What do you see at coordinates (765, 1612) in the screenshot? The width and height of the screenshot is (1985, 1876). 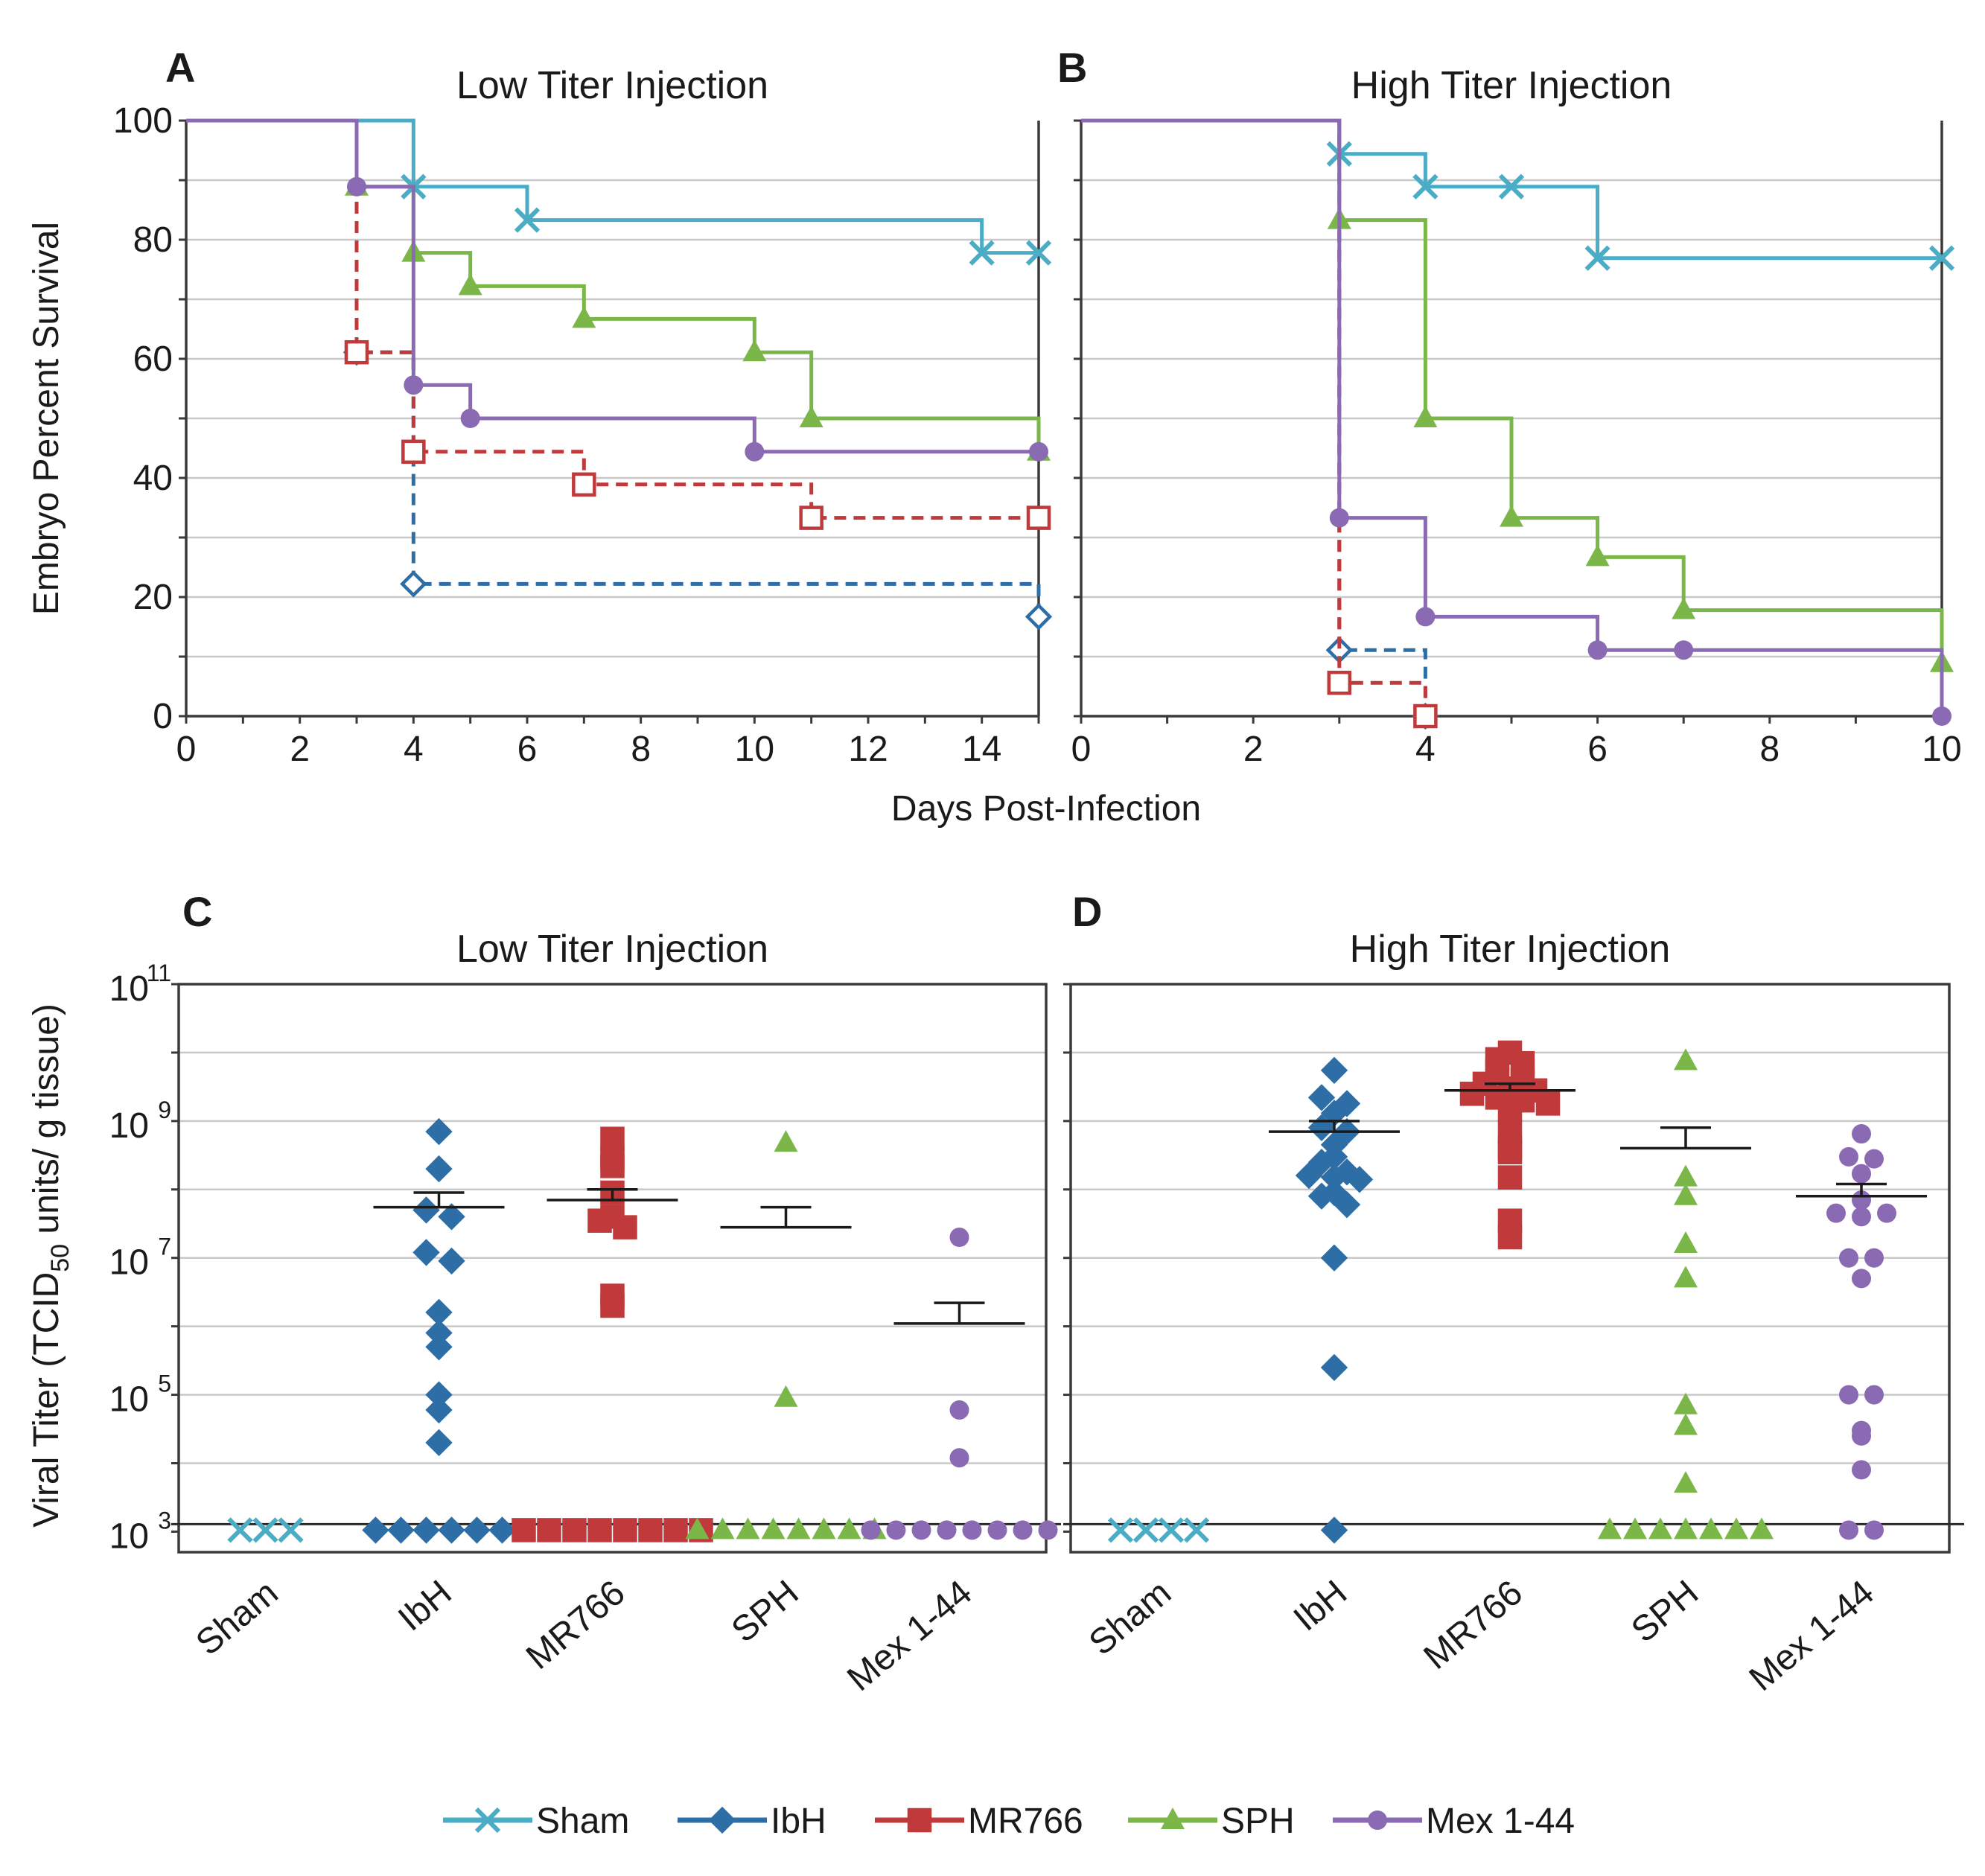 I see `category-label: SPH` at bounding box center [765, 1612].